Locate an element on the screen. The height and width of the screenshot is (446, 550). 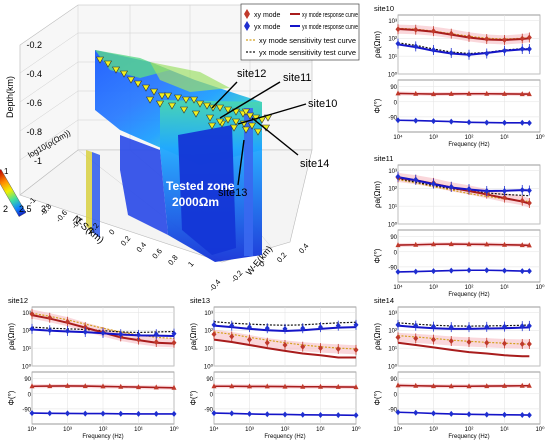
thin-slice is located at coordinates (248, 182).